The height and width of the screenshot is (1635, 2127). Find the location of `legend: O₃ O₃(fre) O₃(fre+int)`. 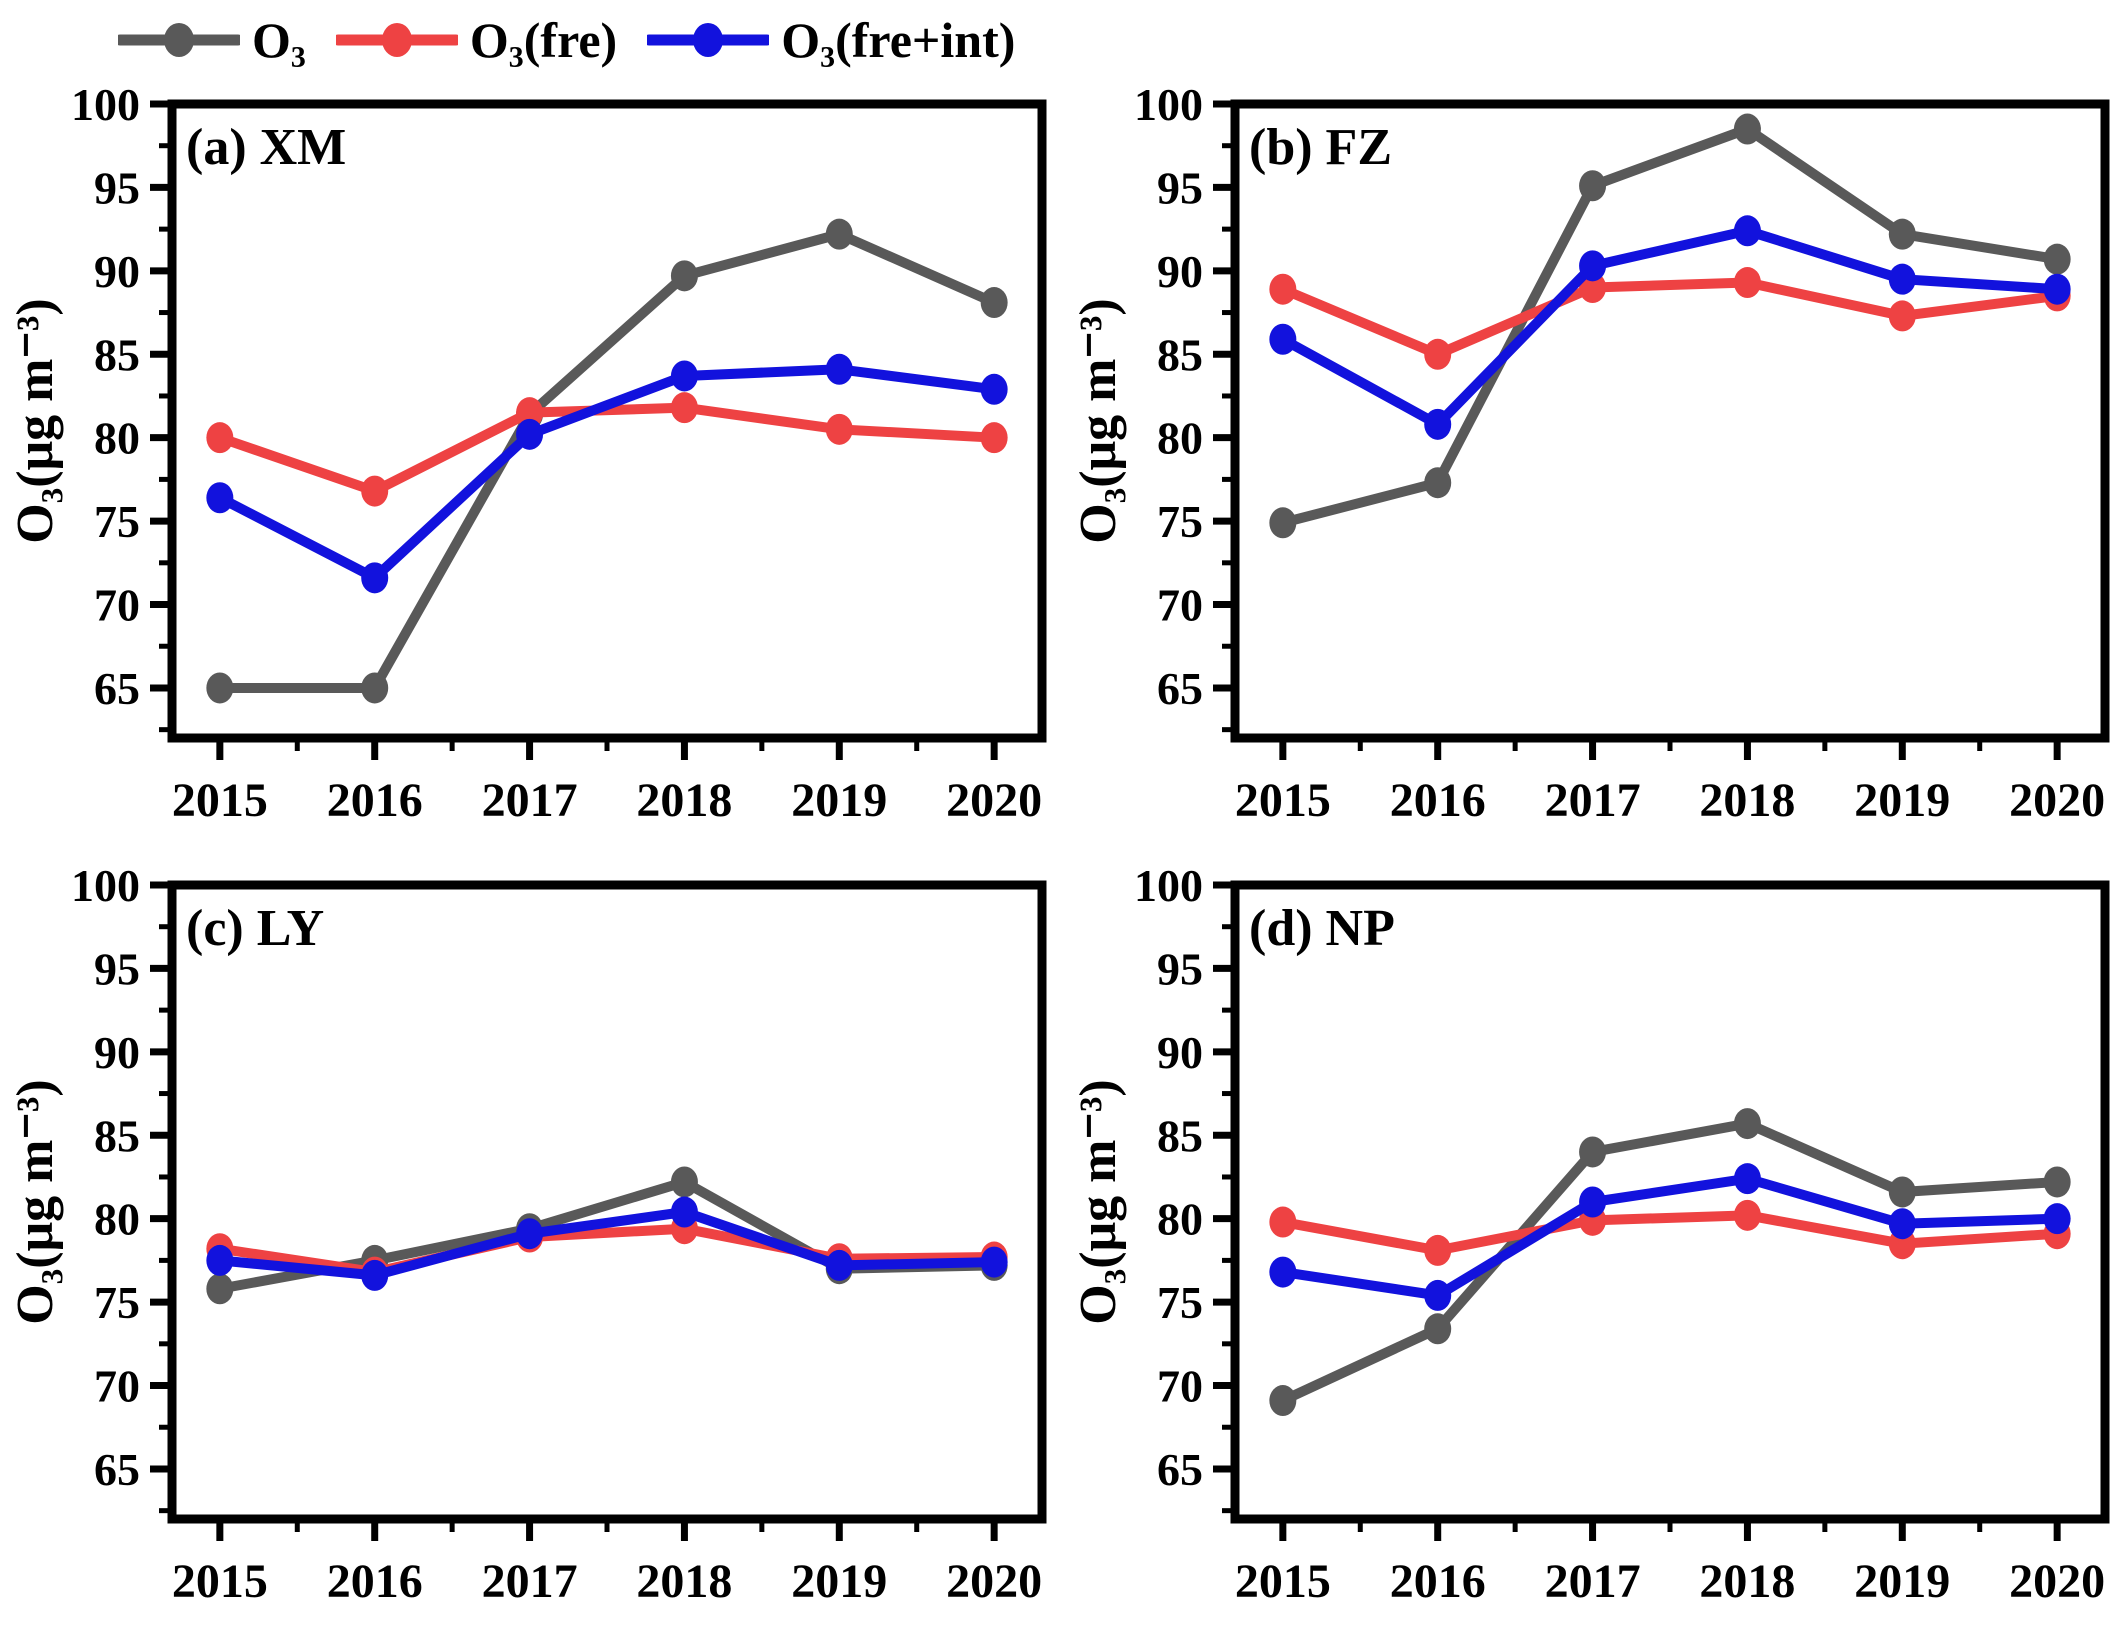

legend: O₃ O₃(fre) O₃(fre+int) is located at coordinates (1063, 38).